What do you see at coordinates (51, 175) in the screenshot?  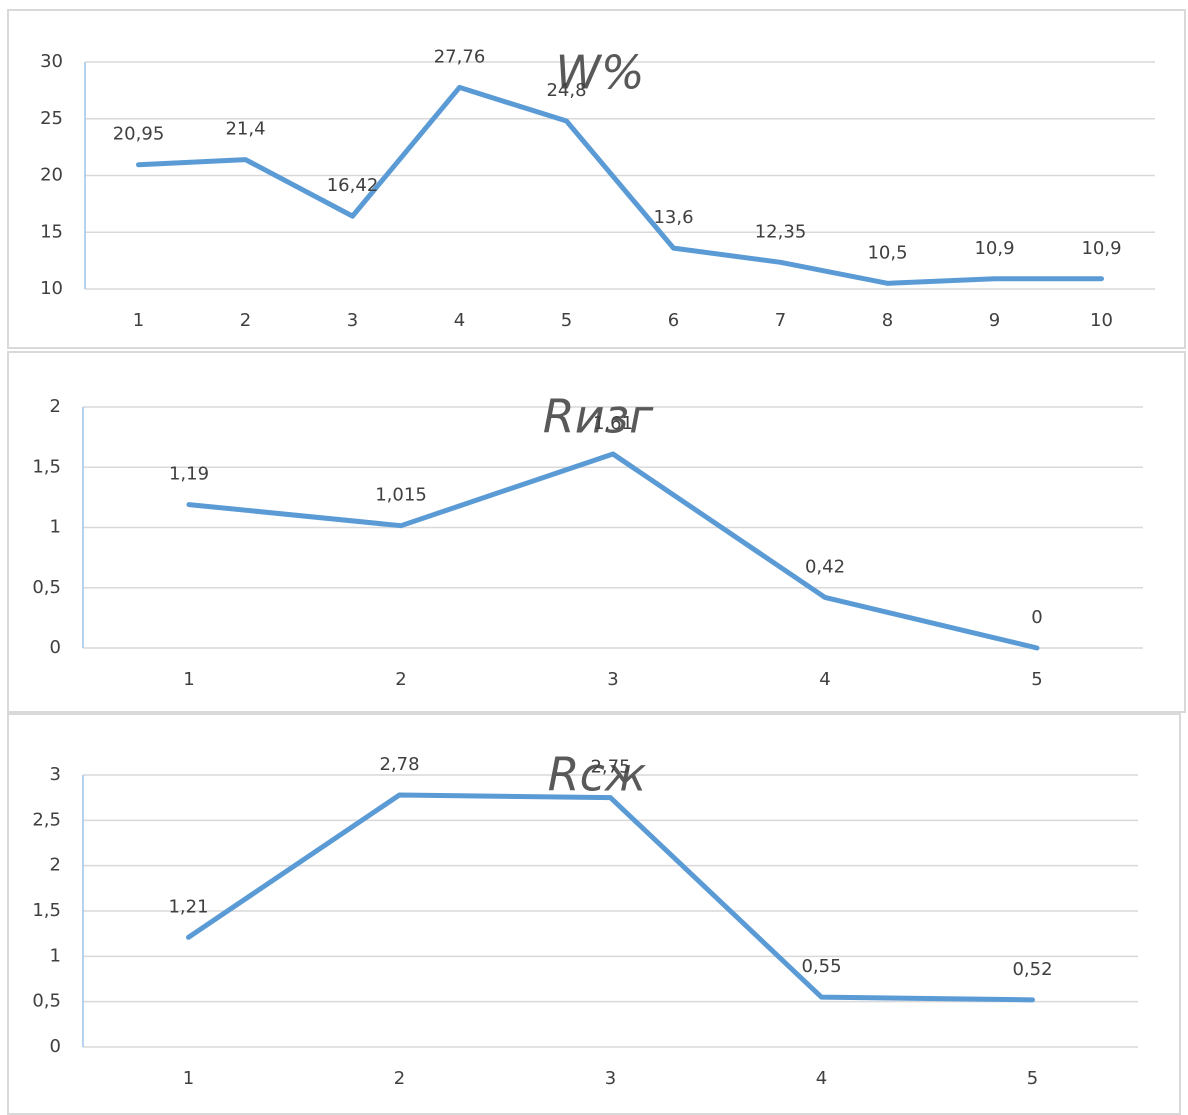 I see `y-tick-label: 20` at bounding box center [51, 175].